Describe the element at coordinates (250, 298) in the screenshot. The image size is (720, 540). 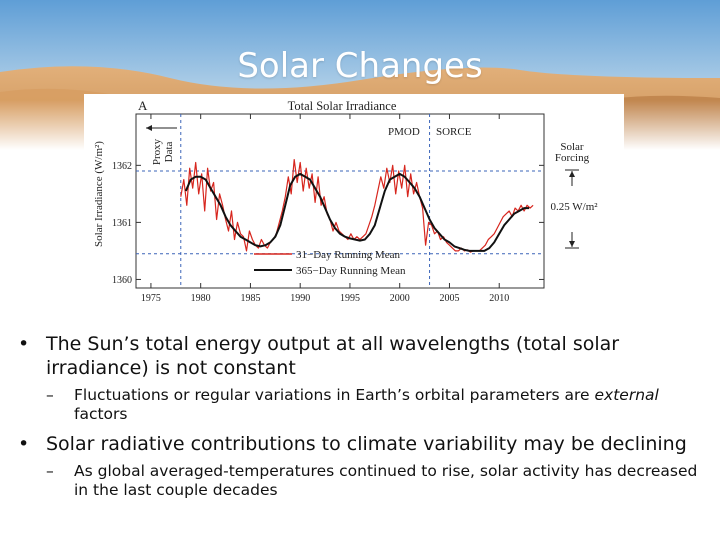
I see `x-tick-label: 1985` at that location.